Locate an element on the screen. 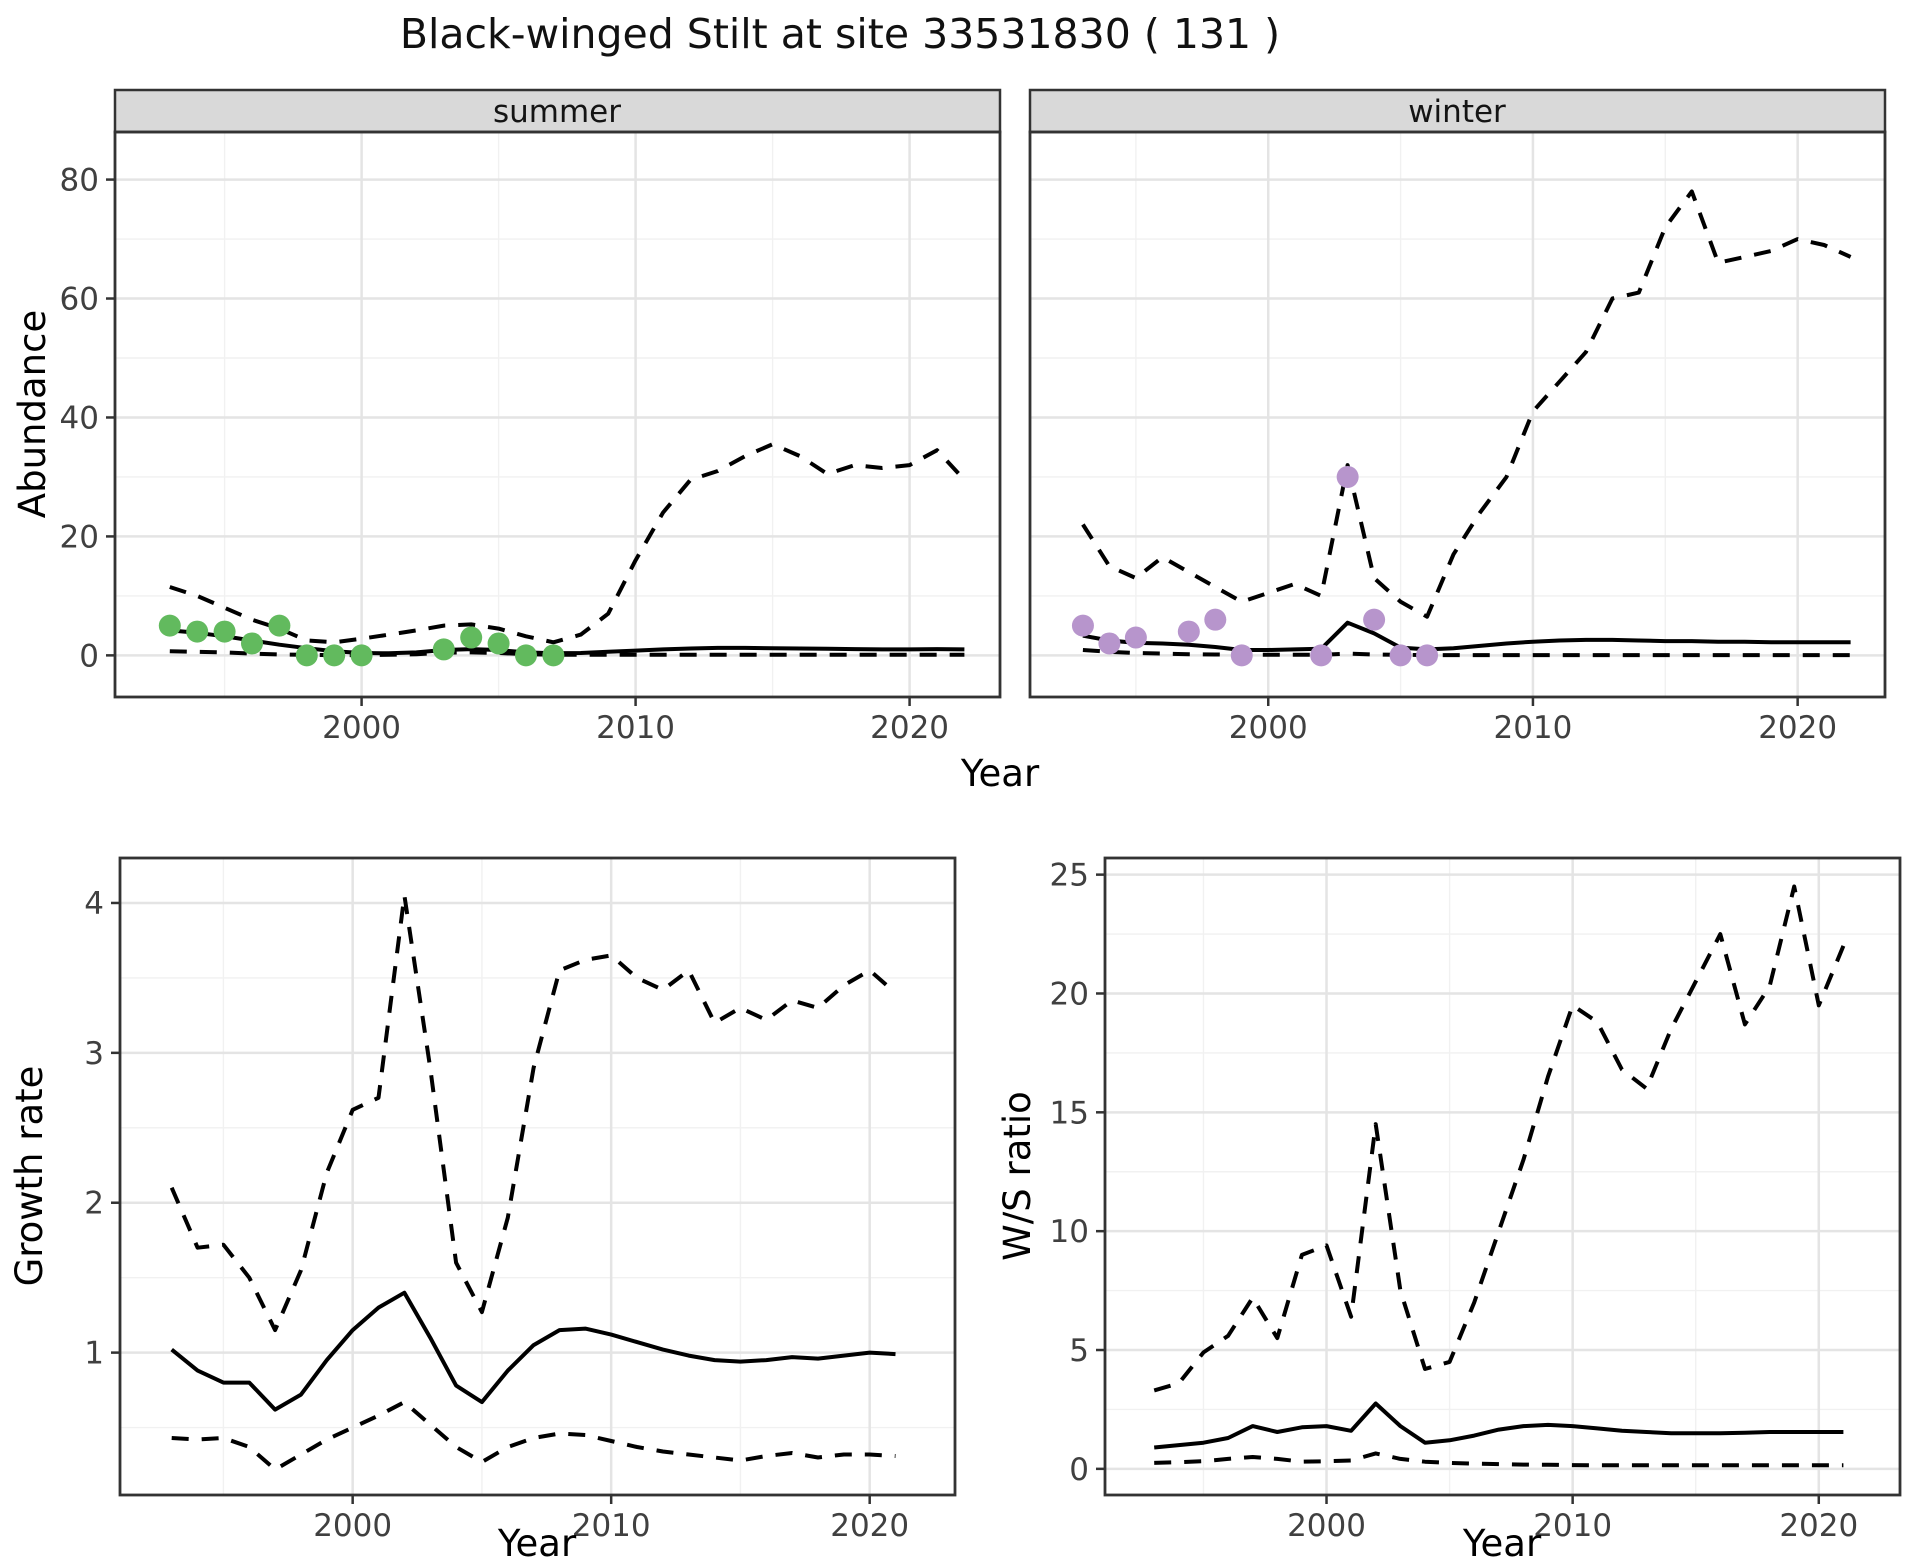 This screenshot has width=1920, height=1560. y-tick-label: 40 is located at coordinates (79, 418).